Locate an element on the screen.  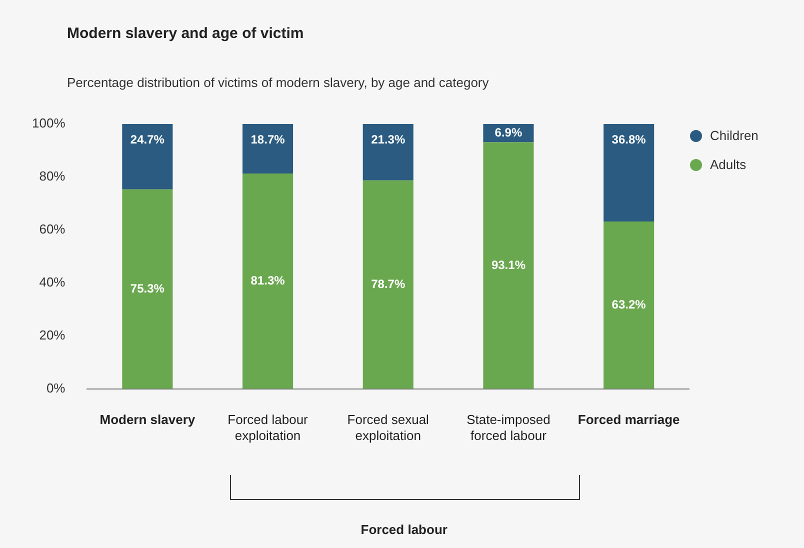
data-label: 24.7% is located at coordinates (147, 139).